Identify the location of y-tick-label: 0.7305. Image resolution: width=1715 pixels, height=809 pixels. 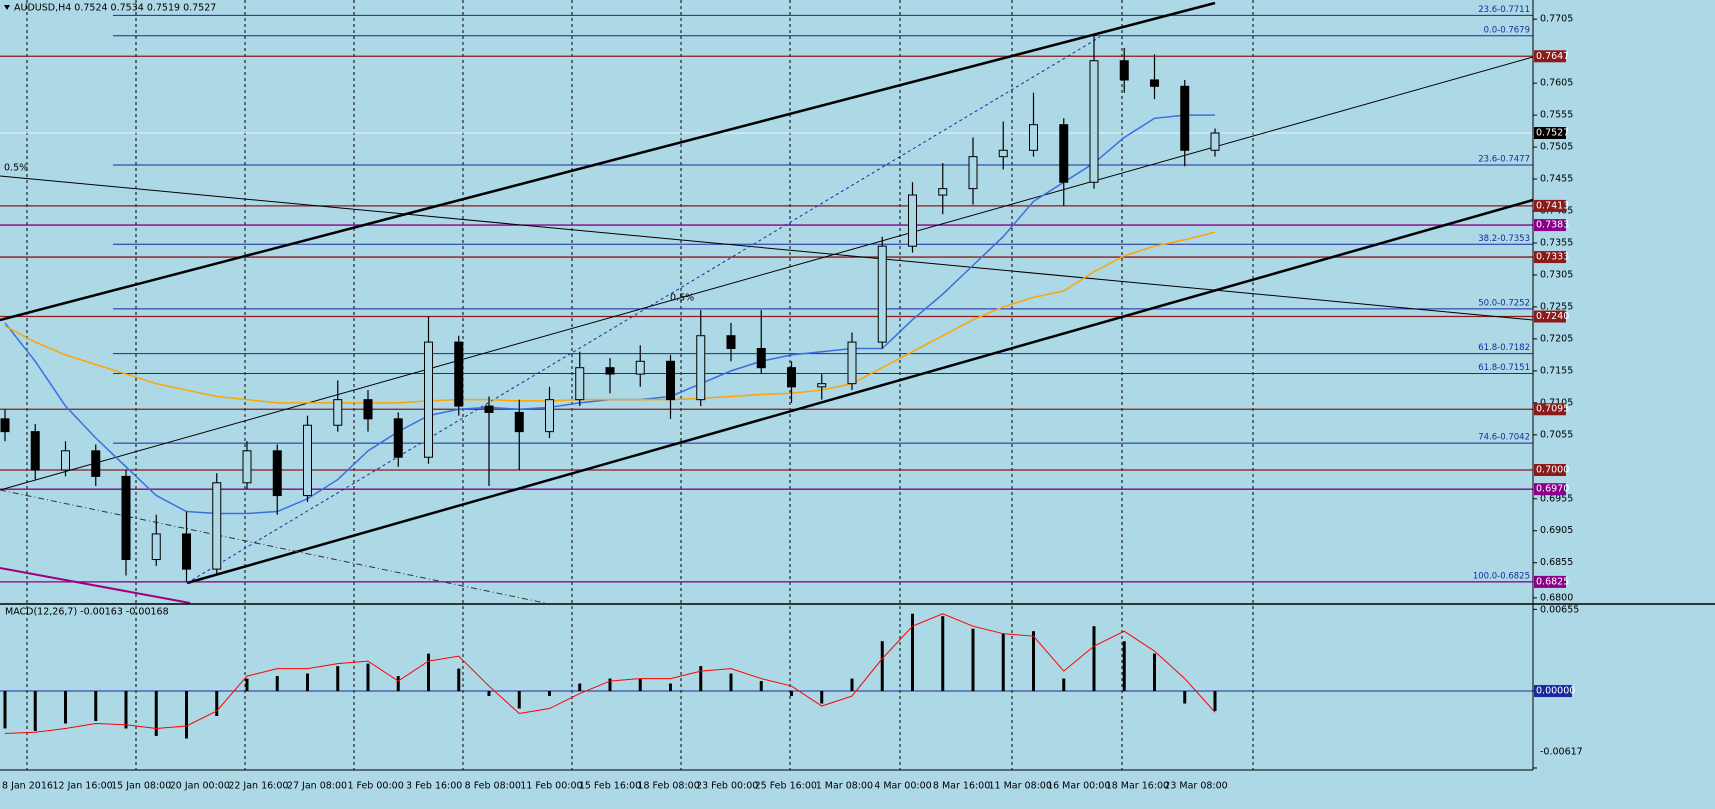
(1556, 274).